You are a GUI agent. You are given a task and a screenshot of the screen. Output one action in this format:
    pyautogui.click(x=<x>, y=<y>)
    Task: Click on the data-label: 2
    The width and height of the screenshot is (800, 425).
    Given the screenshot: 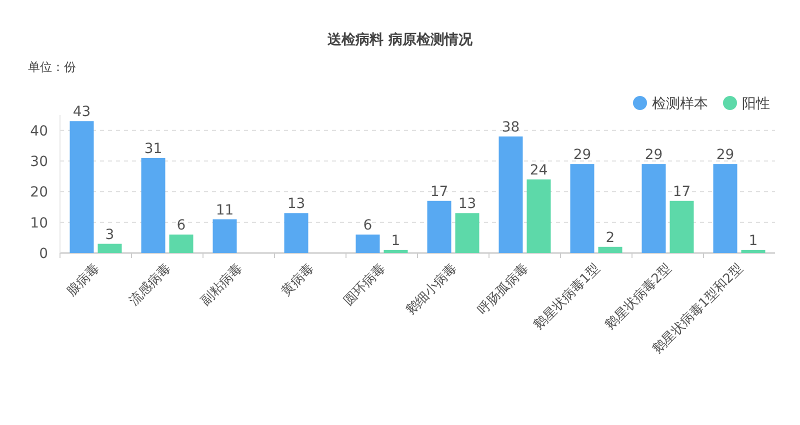 What is the action you would take?
    pyautogui.click(x=610, y=238)
    